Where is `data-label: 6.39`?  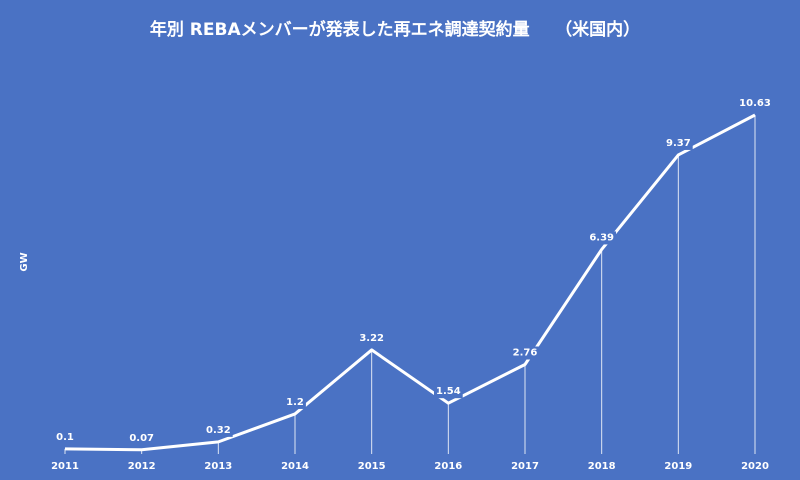 data-label: 6.39 is located at coordinates (601, 237).